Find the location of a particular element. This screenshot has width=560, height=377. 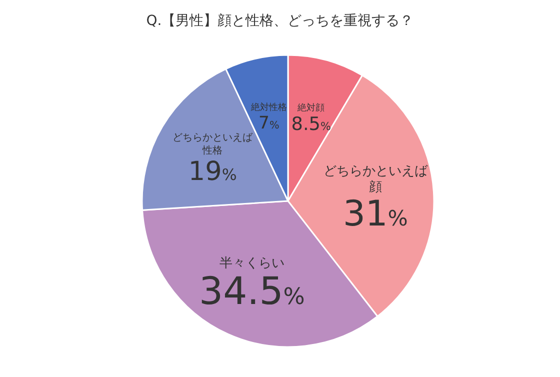

data-label: 19% is located at coordinates (212, 171).